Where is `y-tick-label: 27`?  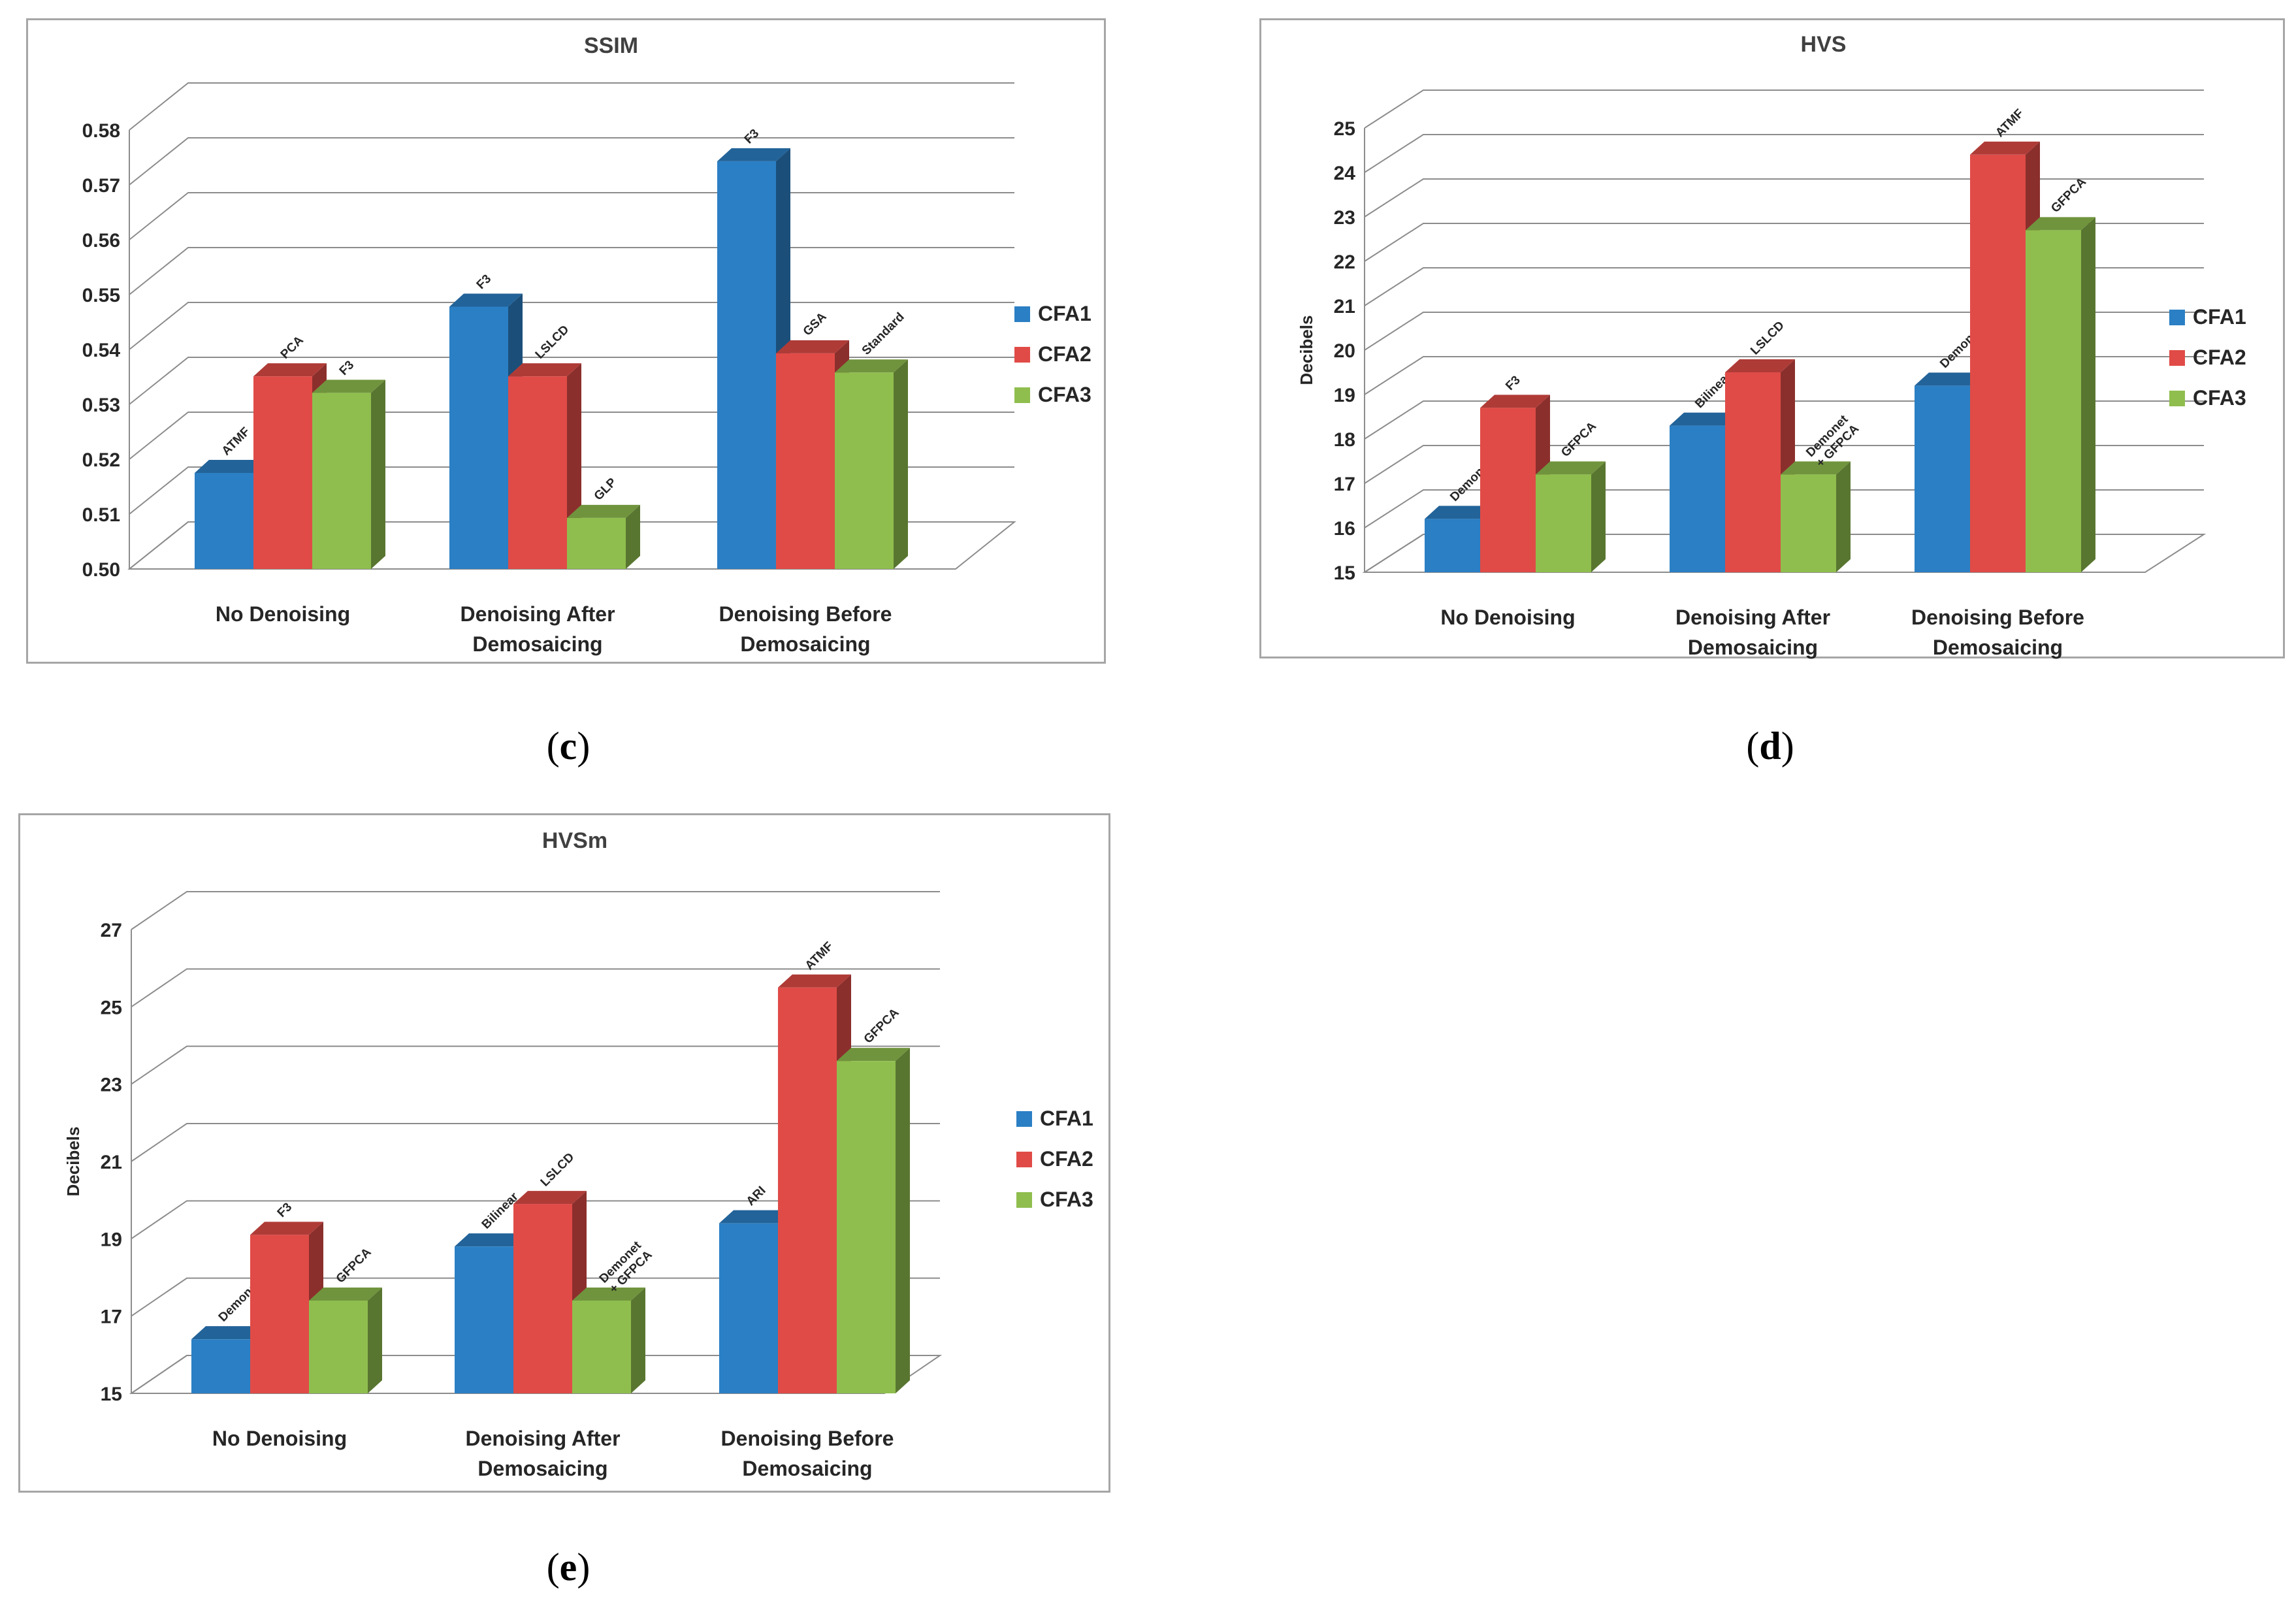
y-tick-label: 27 is located at coordinates (111, 930).